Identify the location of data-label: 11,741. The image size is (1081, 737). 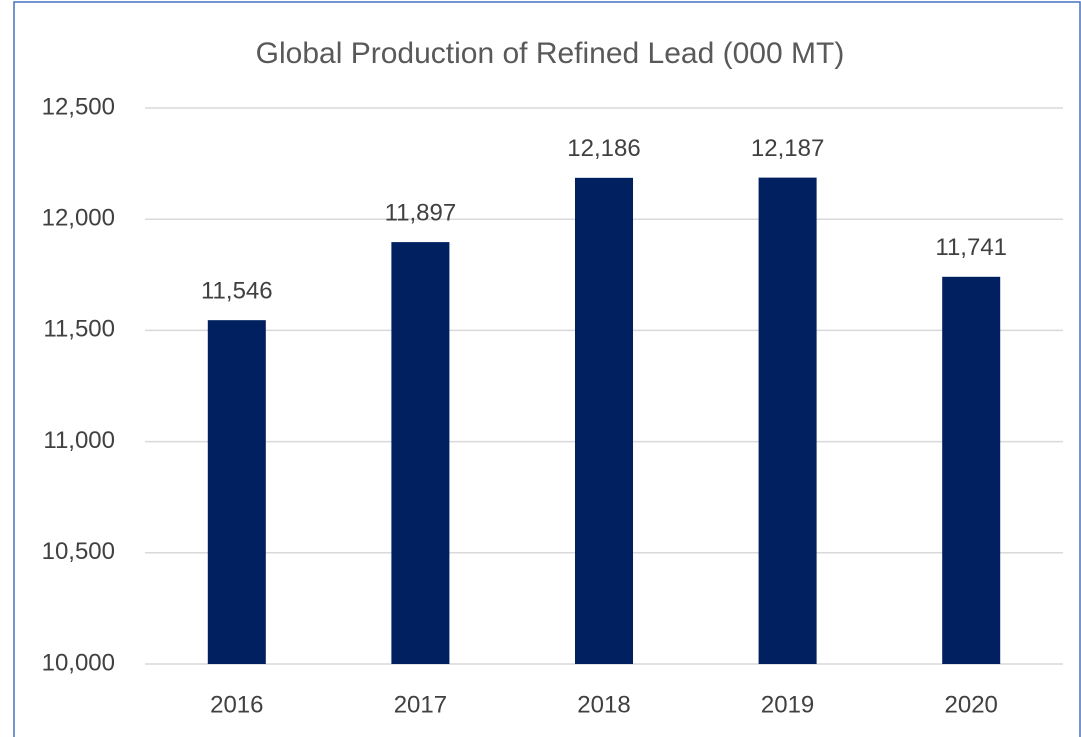
(971, 247).